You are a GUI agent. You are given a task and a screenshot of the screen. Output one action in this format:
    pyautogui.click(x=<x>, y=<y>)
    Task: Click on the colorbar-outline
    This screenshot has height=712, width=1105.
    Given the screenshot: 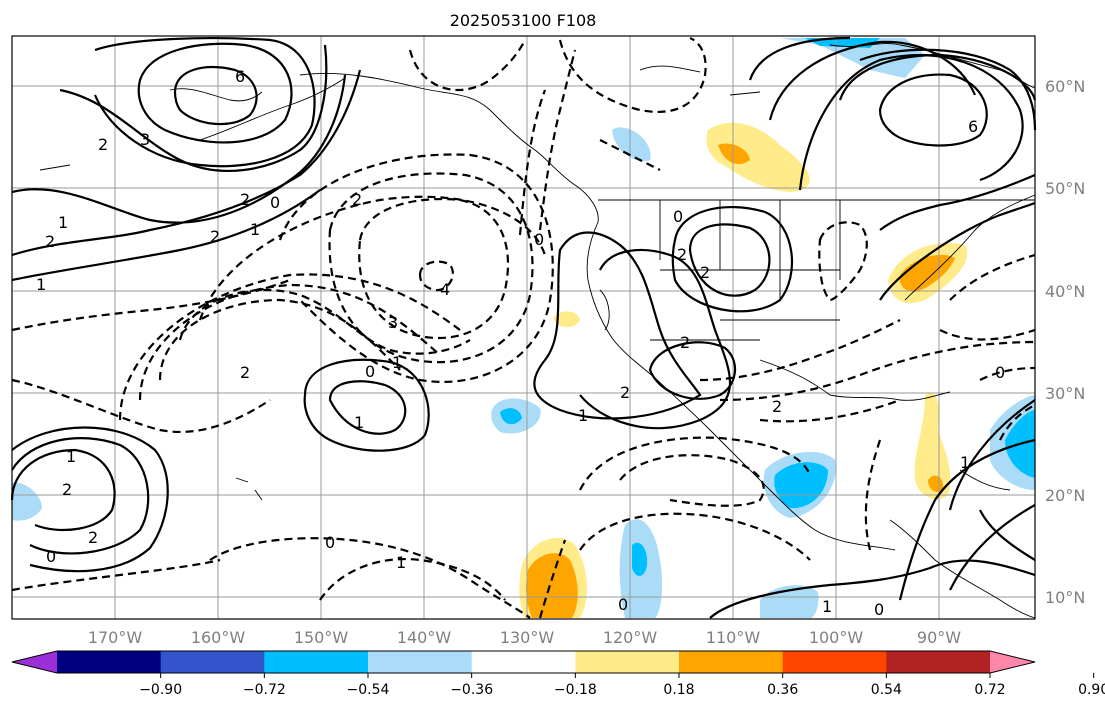 What is the action you would take?
    pyautogui.click(x=523, y=662)
    